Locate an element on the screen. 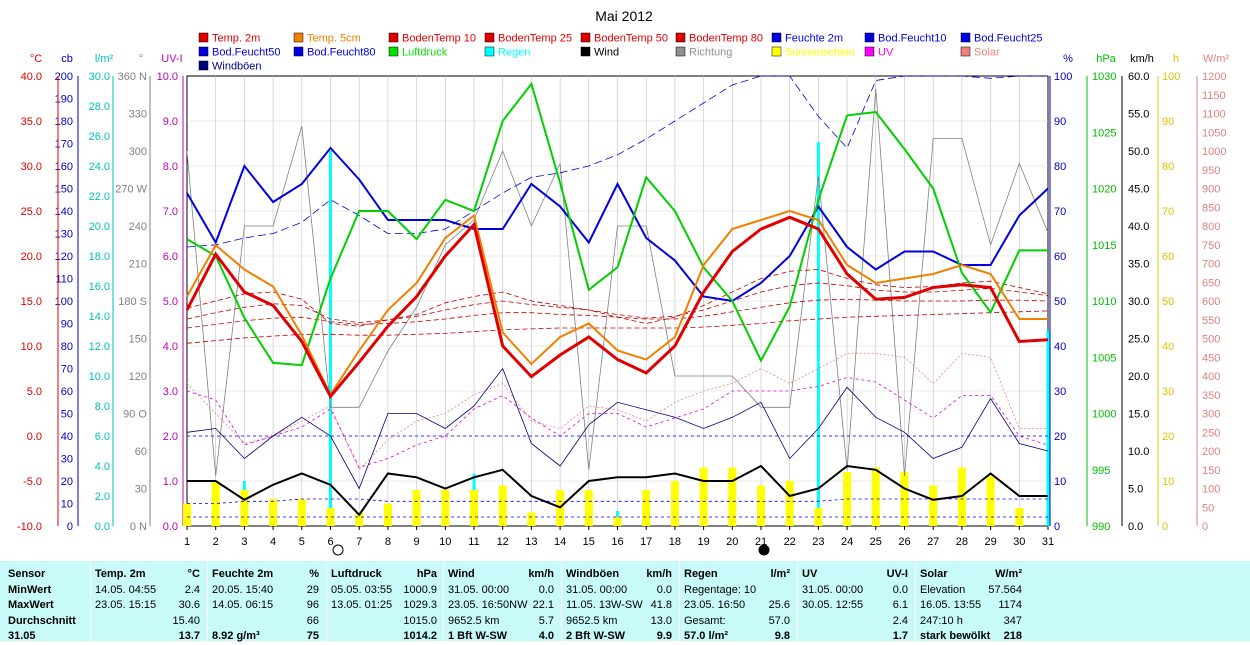 The width and height of the screenshot is (1250, 645). axis-tick-label: 160 is located at coordinates (64, 167).